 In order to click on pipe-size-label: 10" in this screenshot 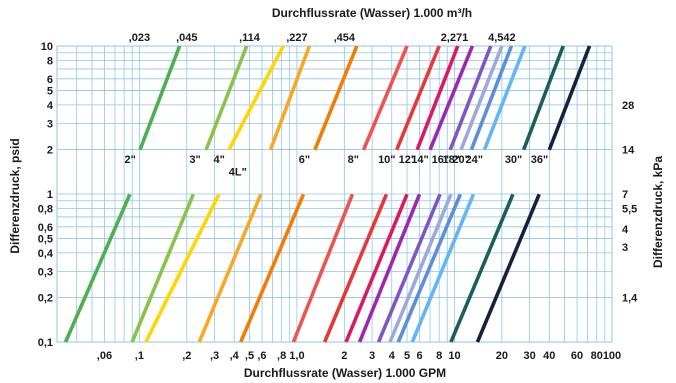, I will do `click(386, 160)`.